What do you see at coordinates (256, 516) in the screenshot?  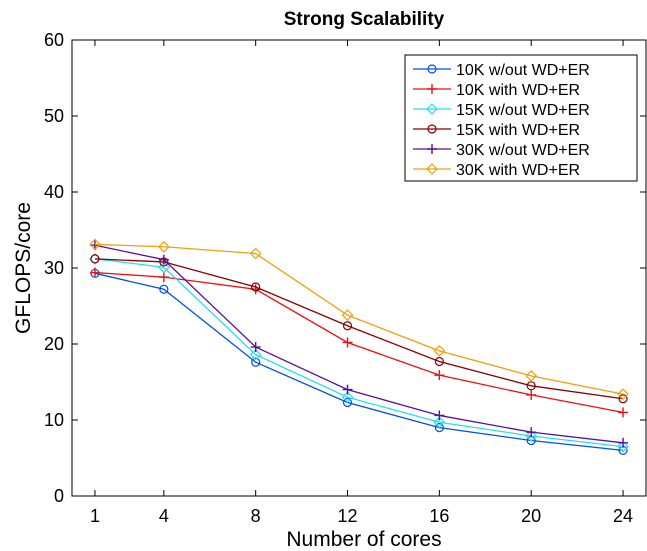 I see `x-tick-label: 8` at bounding box center [256, 516].